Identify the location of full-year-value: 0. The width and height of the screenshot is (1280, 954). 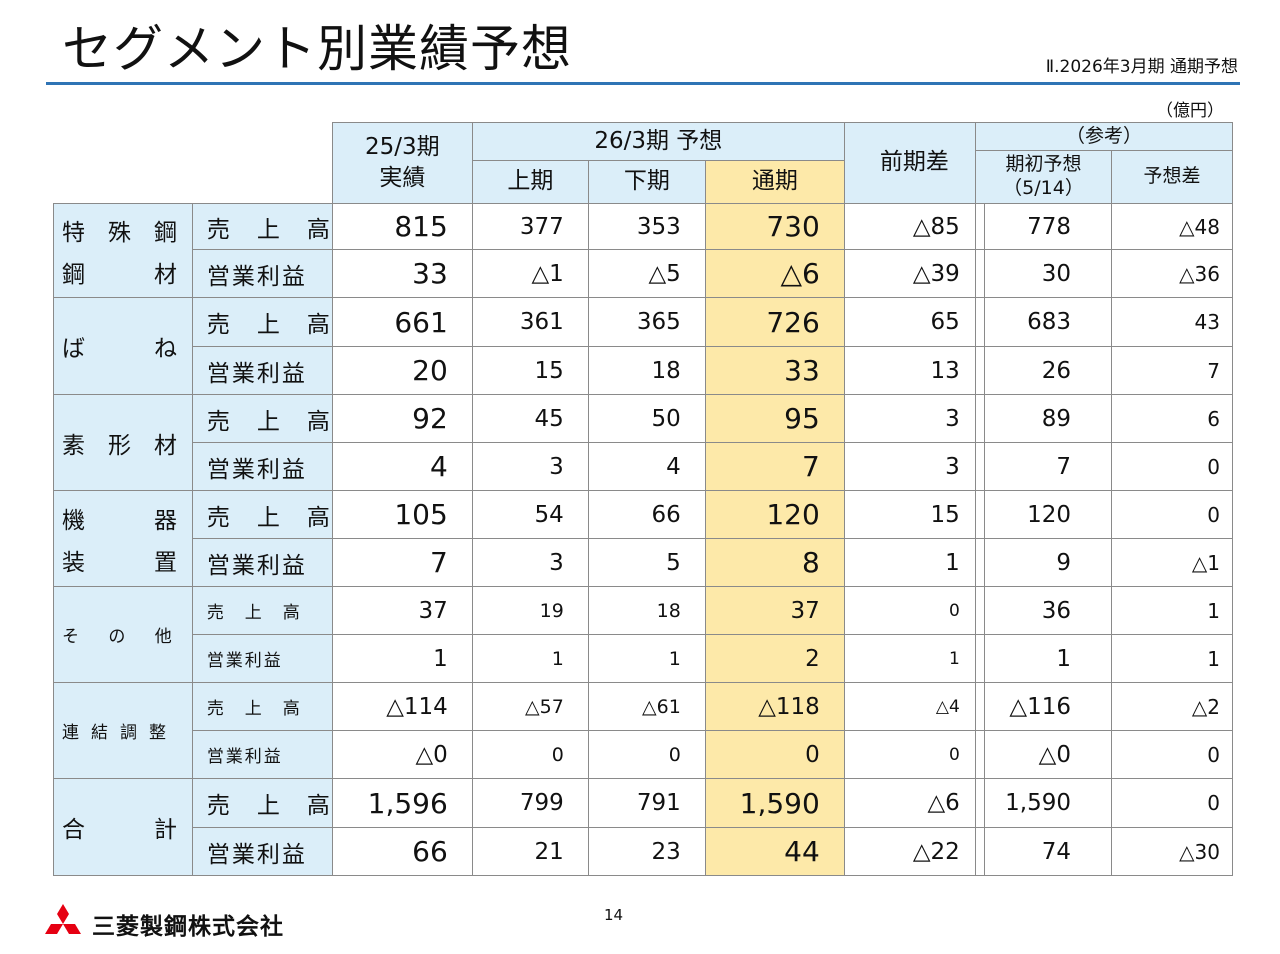
(774, 754).